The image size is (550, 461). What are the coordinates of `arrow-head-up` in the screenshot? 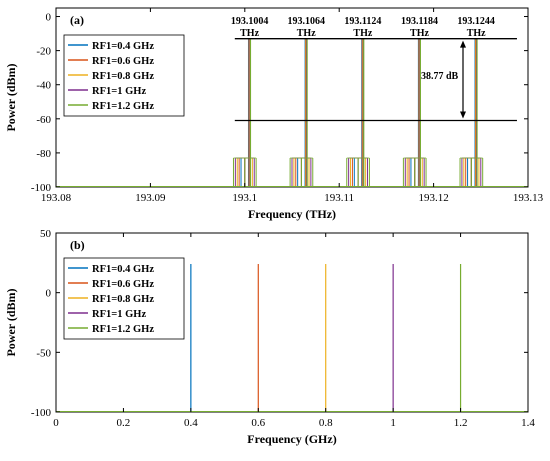 It's located at (463, 44).